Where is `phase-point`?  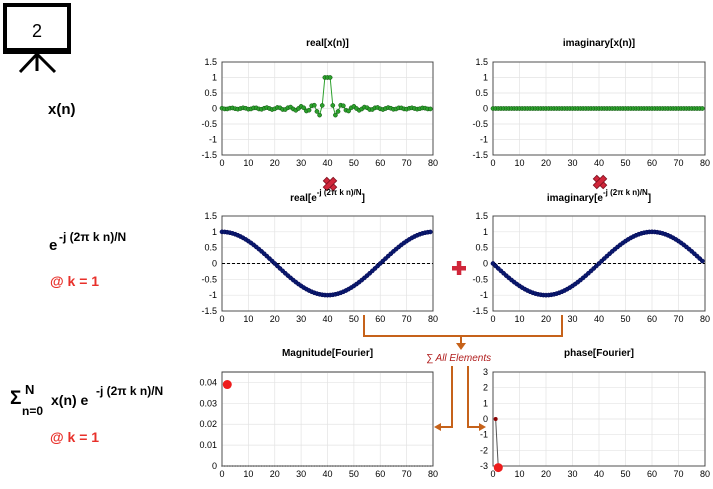 phase-point is located at coordinates (495, 419).